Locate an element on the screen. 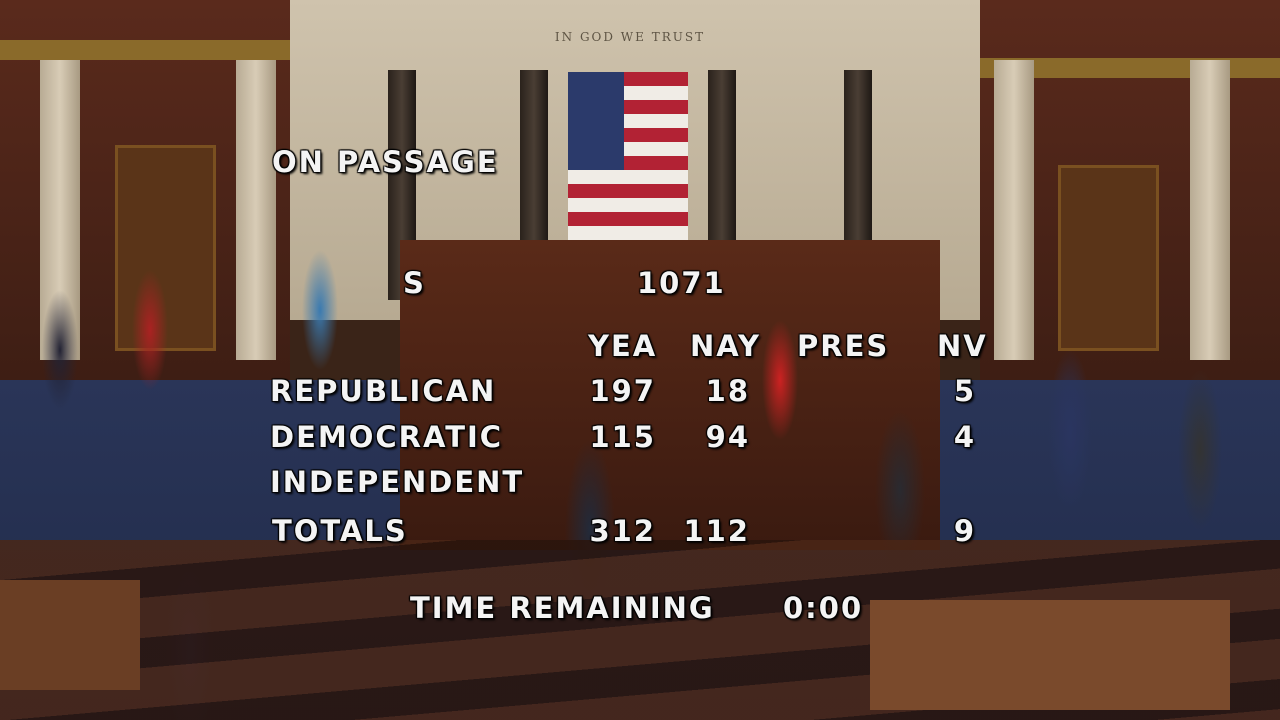  time-remaining-label: TIME REMAINING is located at coordinates (562, 608).